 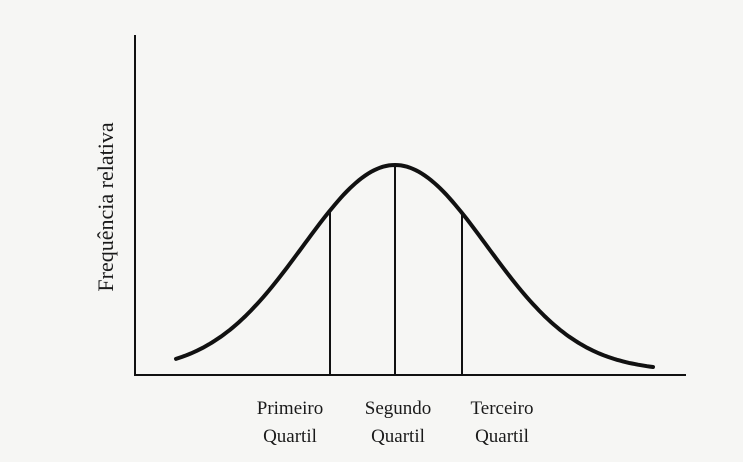 I want to click on quartile-label: Segundo, so click(x=398, y=408).